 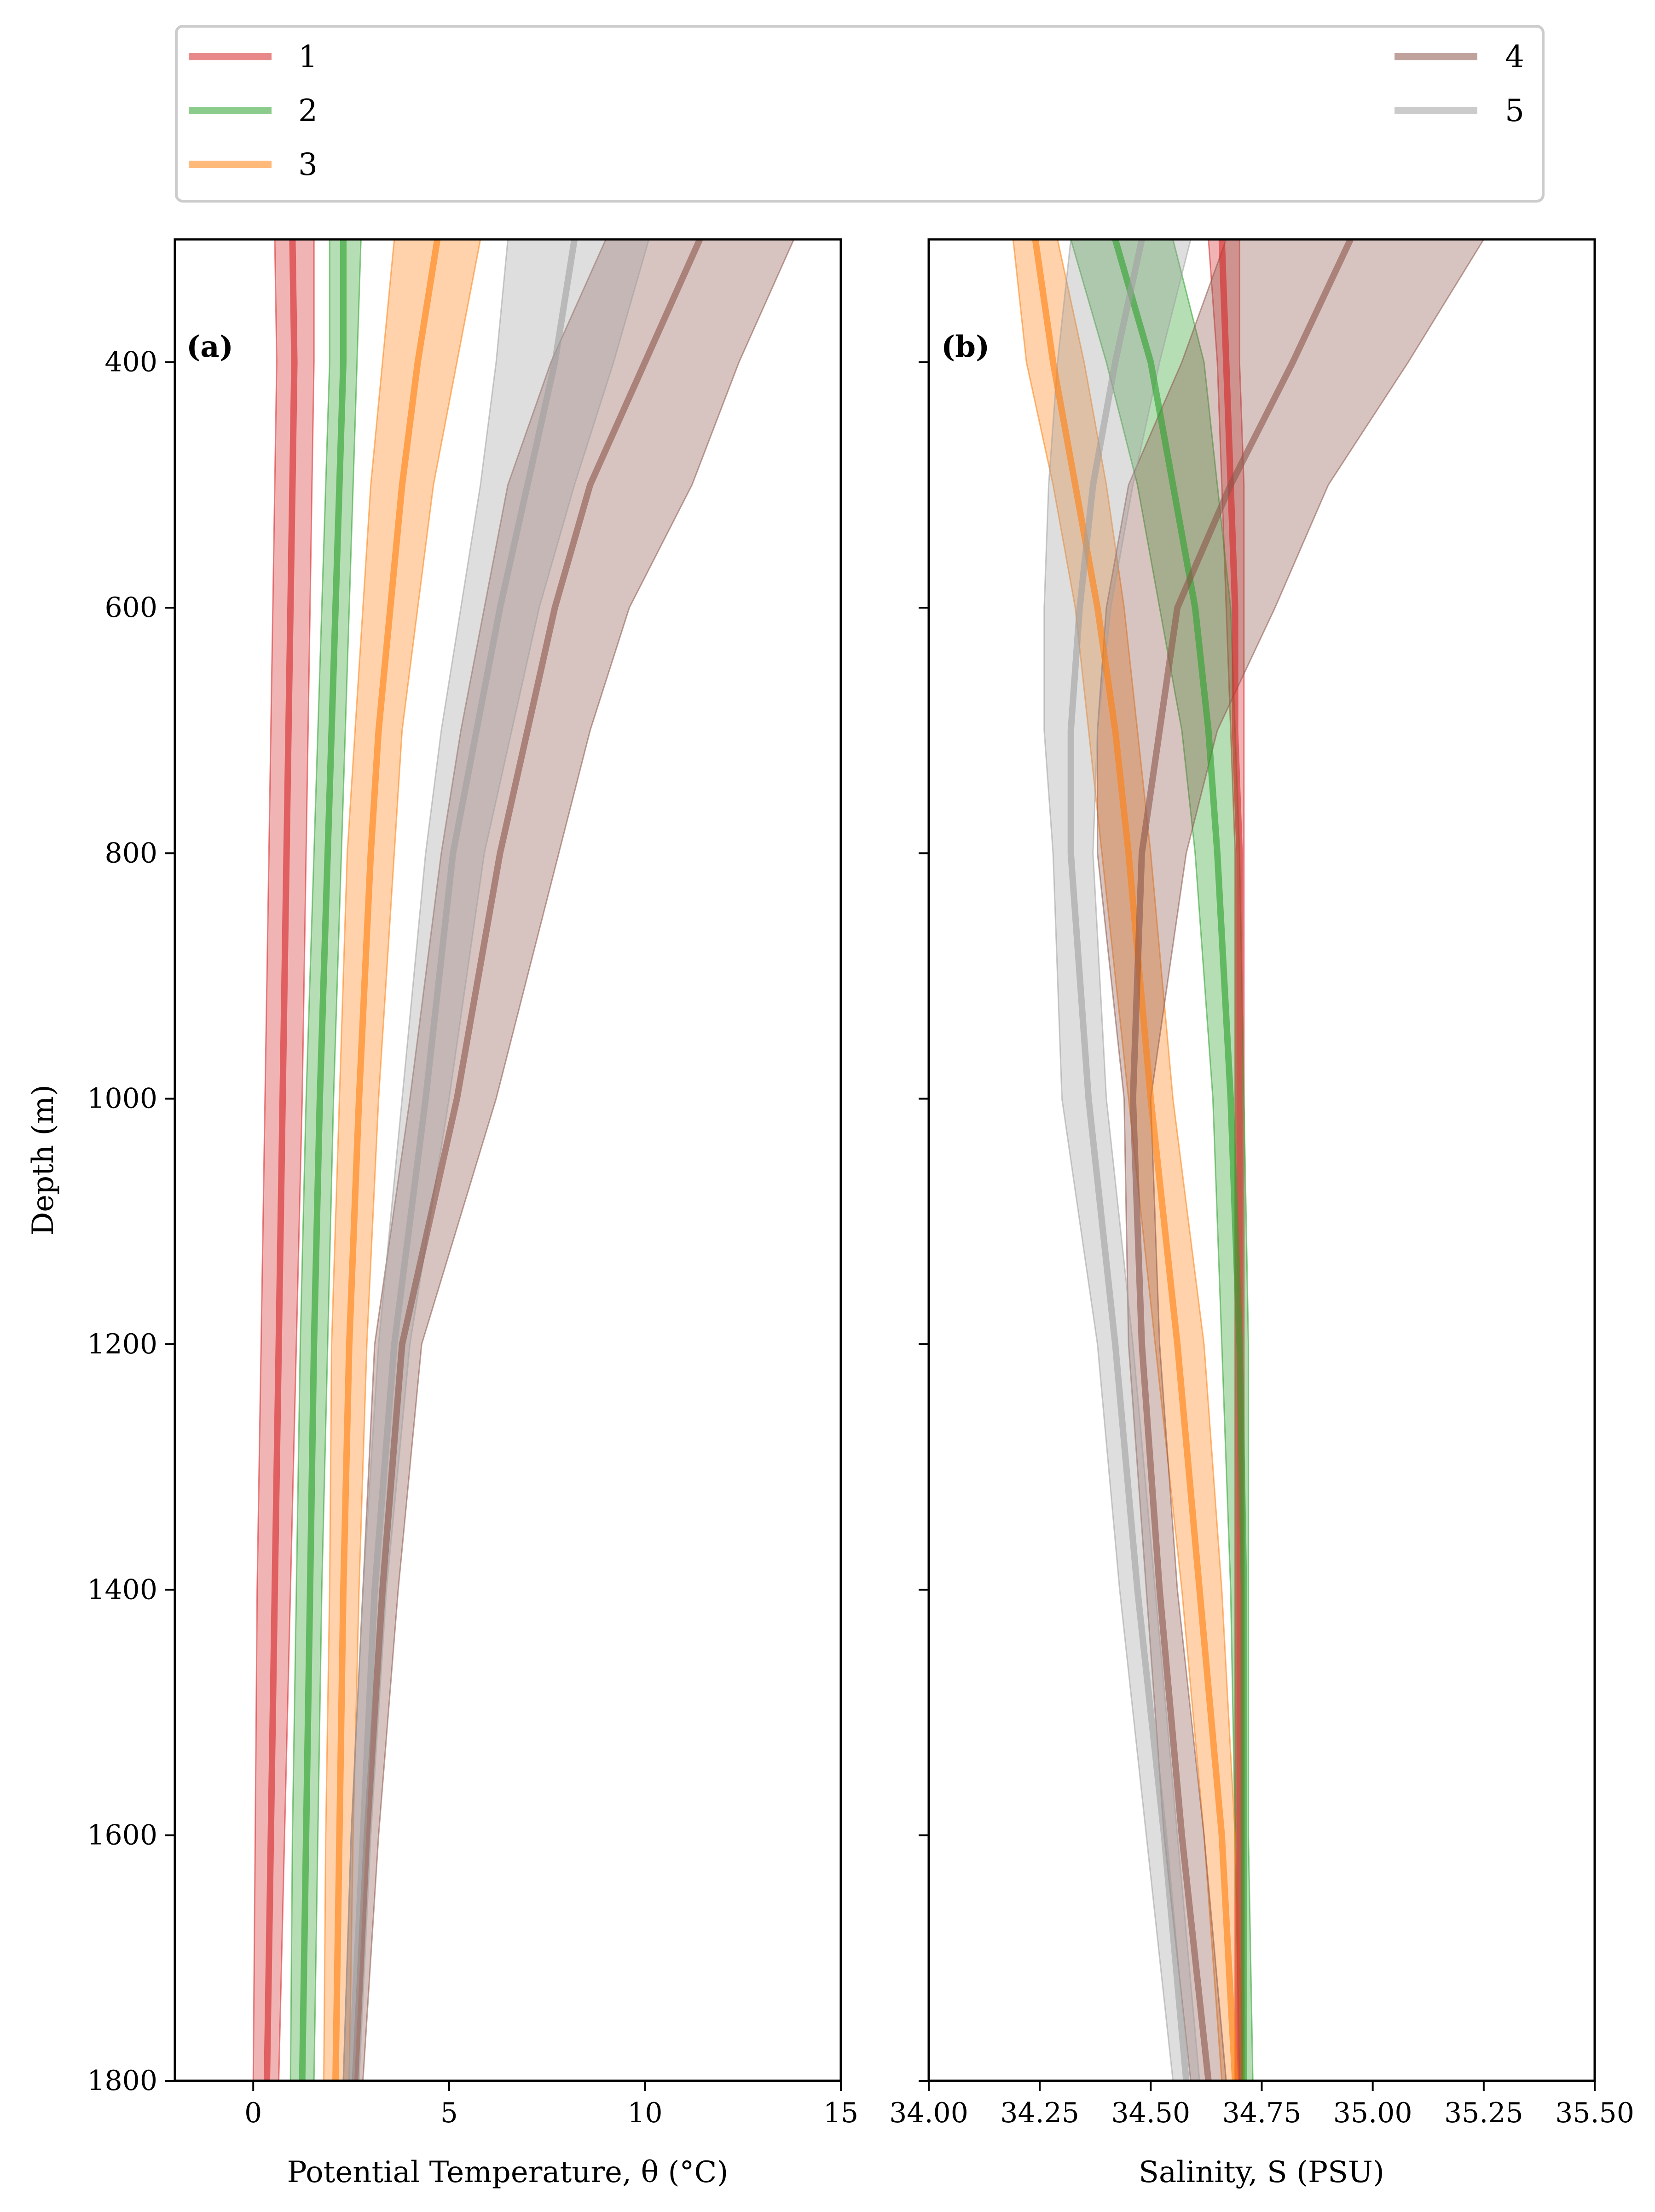 I want to click on legend-entry-5: 5, so click(x=1459, y=111).